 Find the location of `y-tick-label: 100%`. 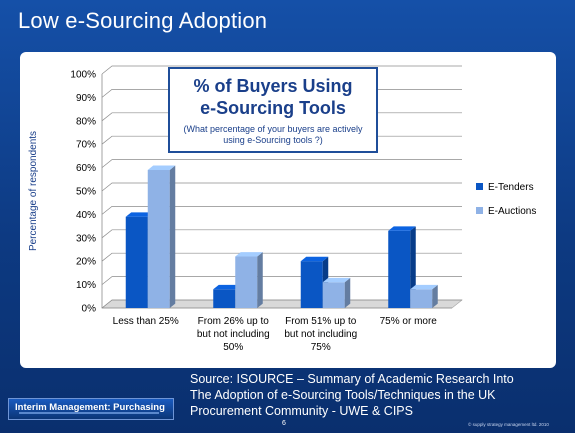

y-tick-label: 100% is located at coordinates (83, 75).